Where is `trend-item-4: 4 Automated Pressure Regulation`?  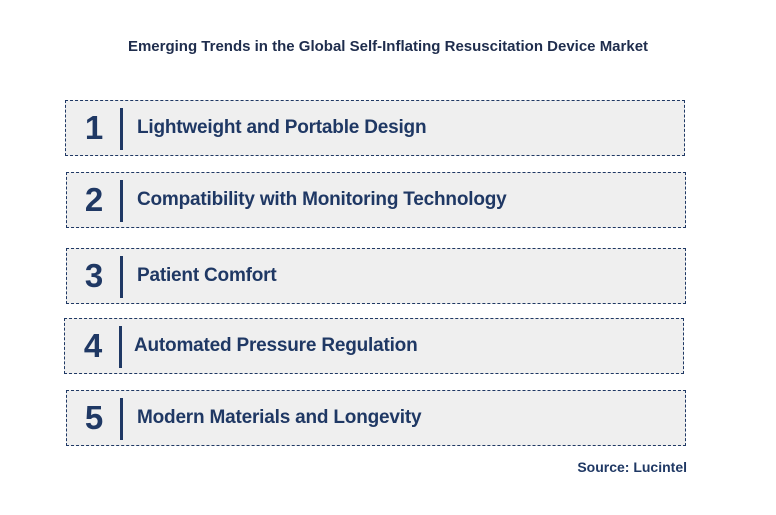
trend-item-4: 4 Automated Pressure Regulation is located at coordinates (374, 346).